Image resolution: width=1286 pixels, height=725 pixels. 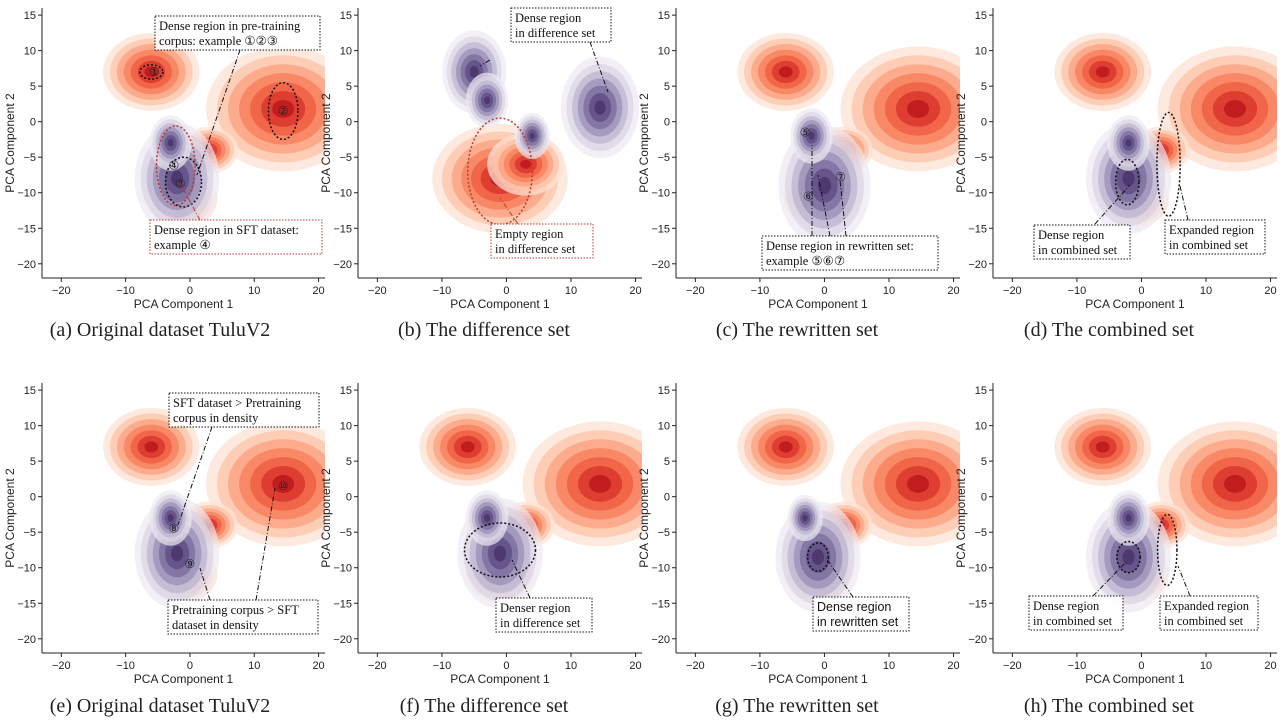 I want to click on example-marker-2: ⑦, so click(x=840, y=177).